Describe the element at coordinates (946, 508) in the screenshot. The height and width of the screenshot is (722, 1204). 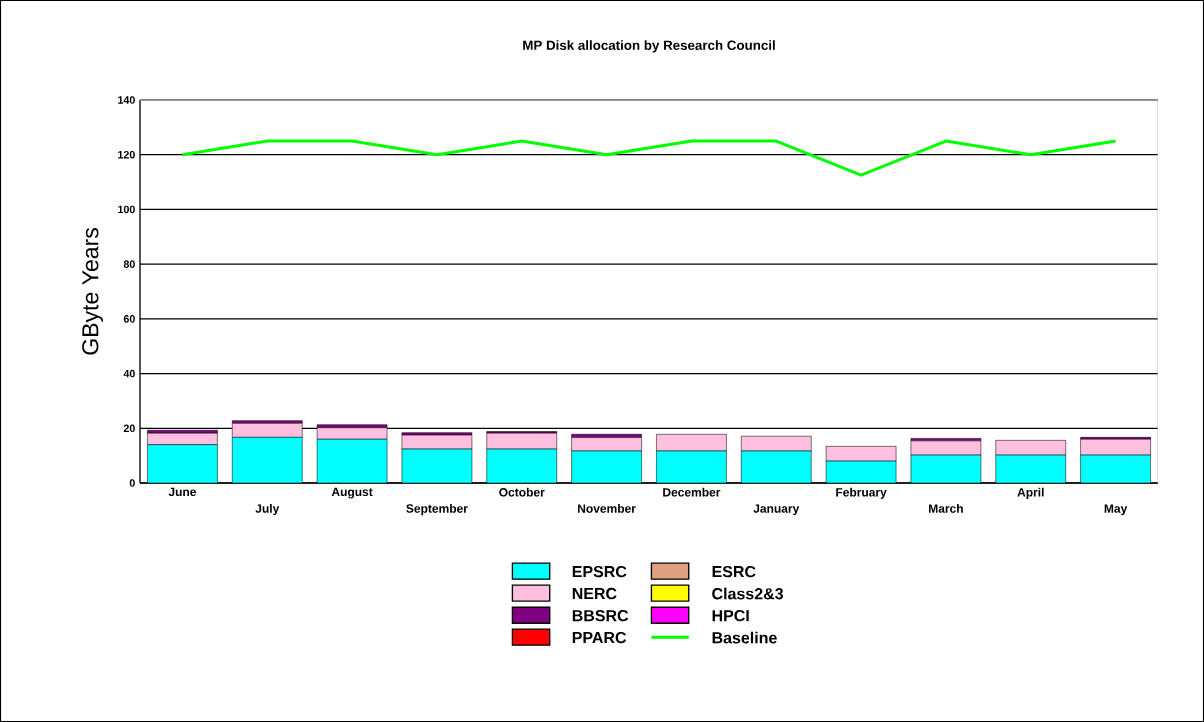
I see `x-tick-label: March` at that location.